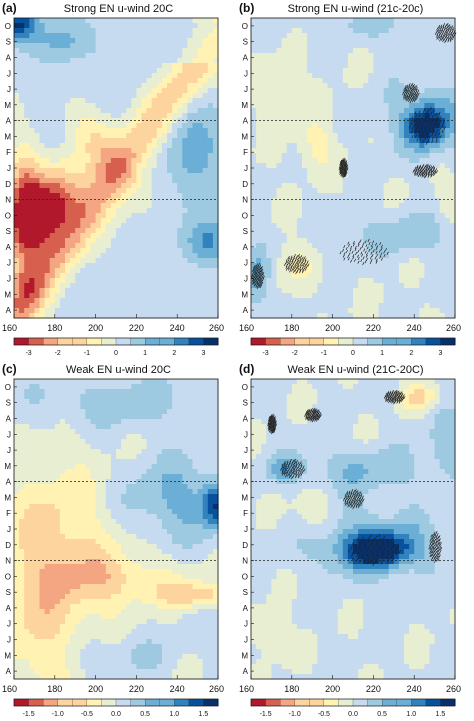 This screenshot has width=474, height=721. I want to click on x-tick-label: 160, so click(9, 328).